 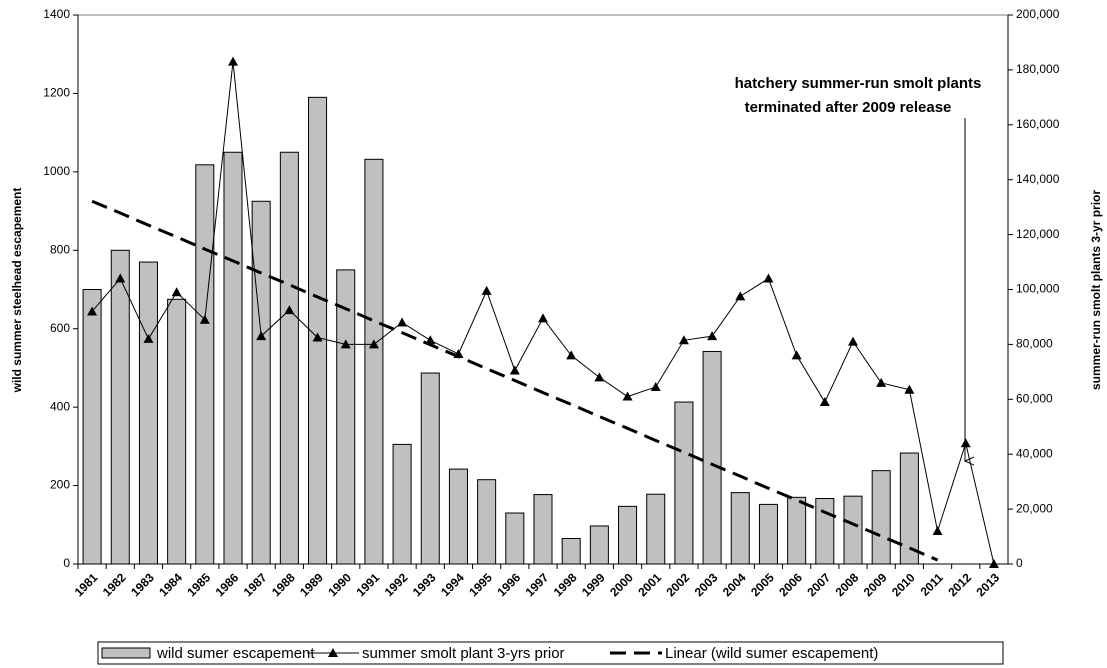 I want to click on y-tick-label: 600, so click(x=60, y=328).